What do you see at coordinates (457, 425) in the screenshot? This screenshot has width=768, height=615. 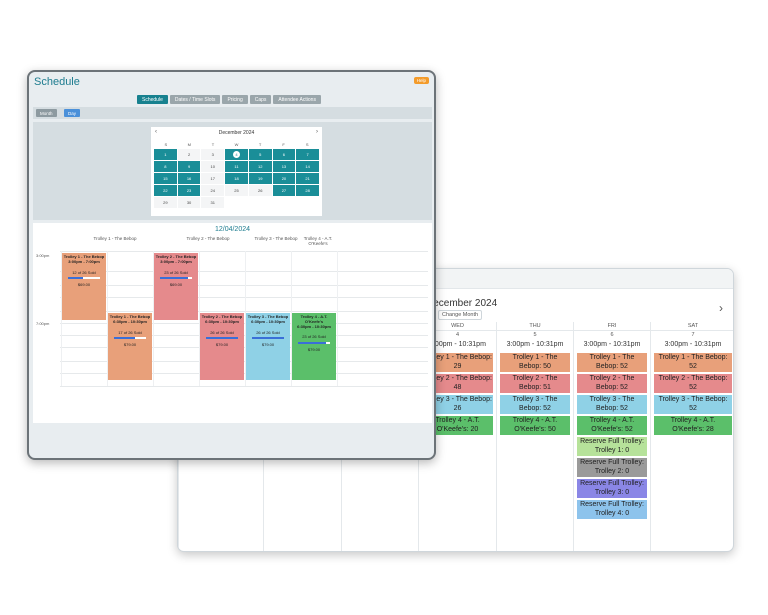 I see `trolley-event: Trolley 4 - A.T. O'Keefe's: 20` at bounding box center [457, 425].